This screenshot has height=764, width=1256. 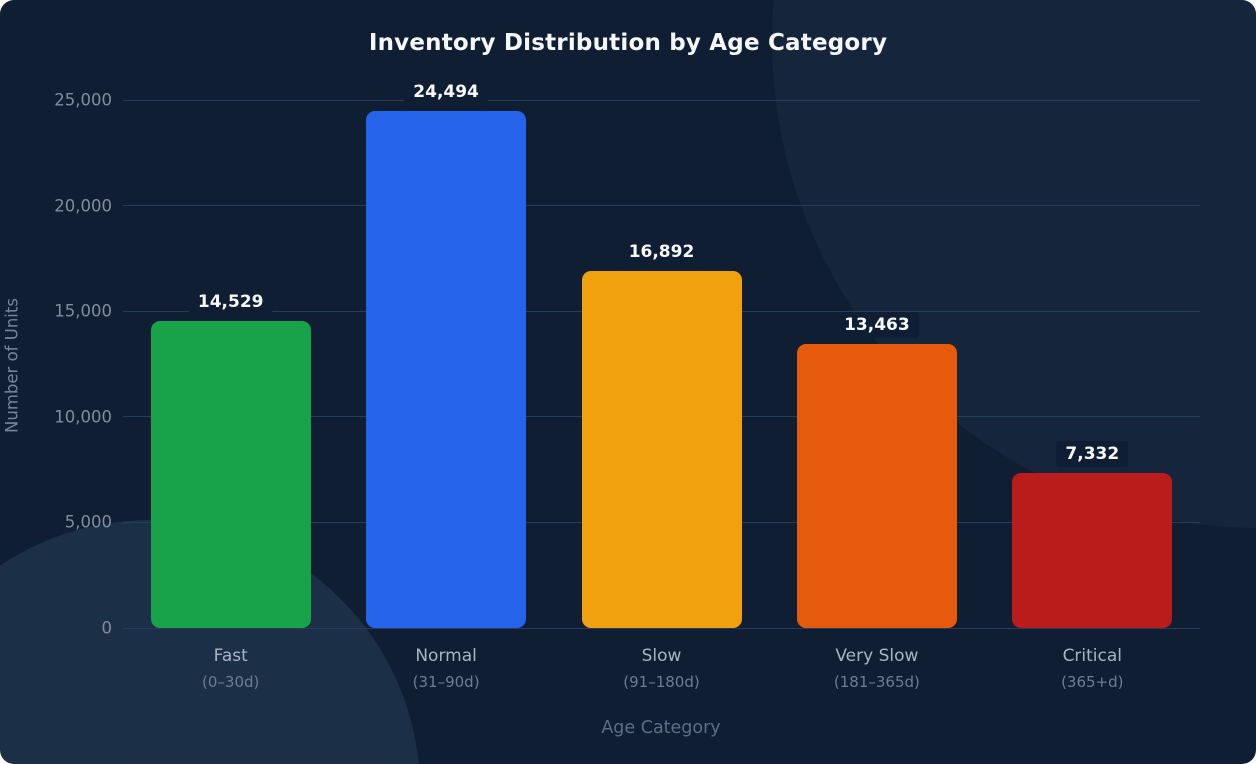 I want to click on category-range-label: (31–90d), so click(x=446, y=682).